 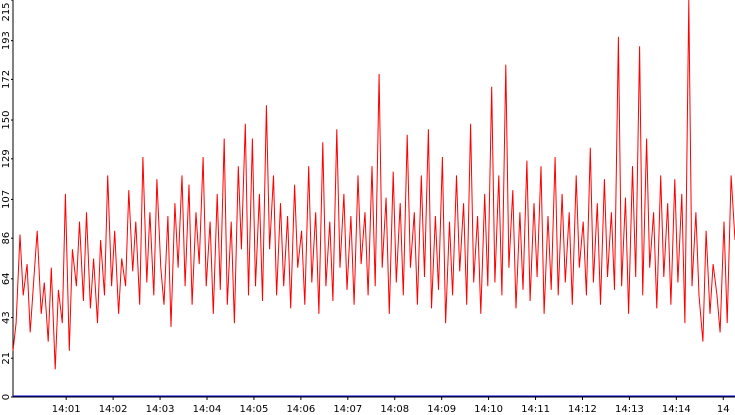 What do you see at coordinates (6, 40) in the screenshot?
I see `y-tick-label: 193` at bounding box center [6, 40].